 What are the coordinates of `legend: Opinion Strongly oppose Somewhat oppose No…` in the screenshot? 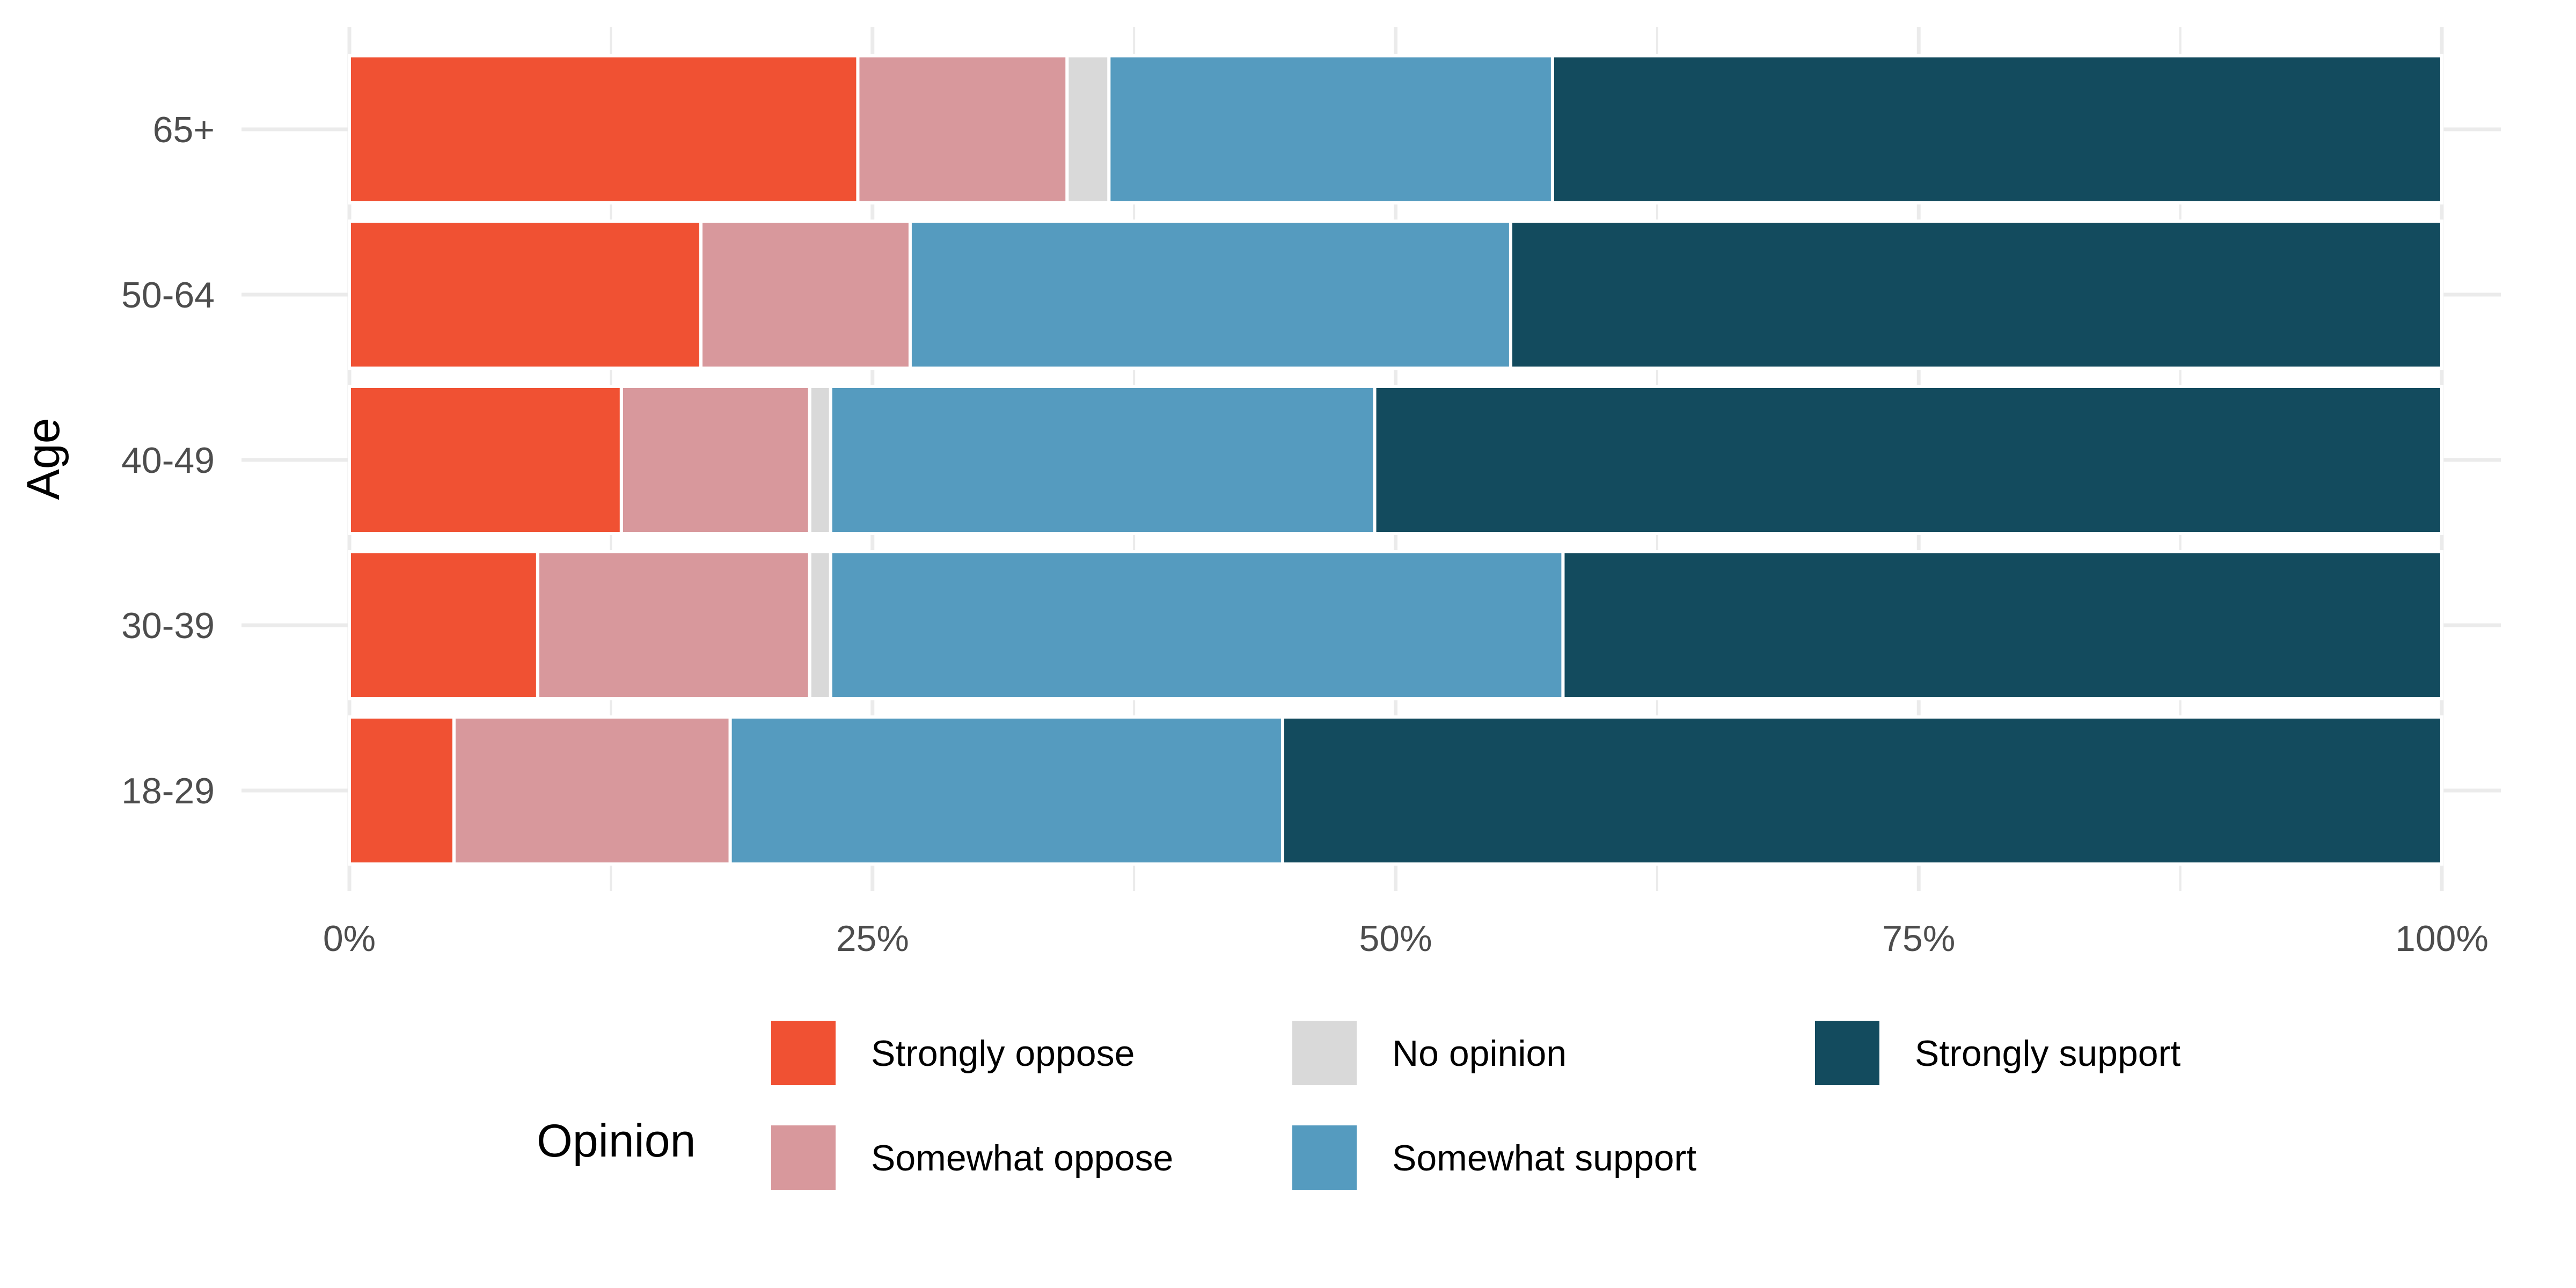 It's located at (1358, 1105).